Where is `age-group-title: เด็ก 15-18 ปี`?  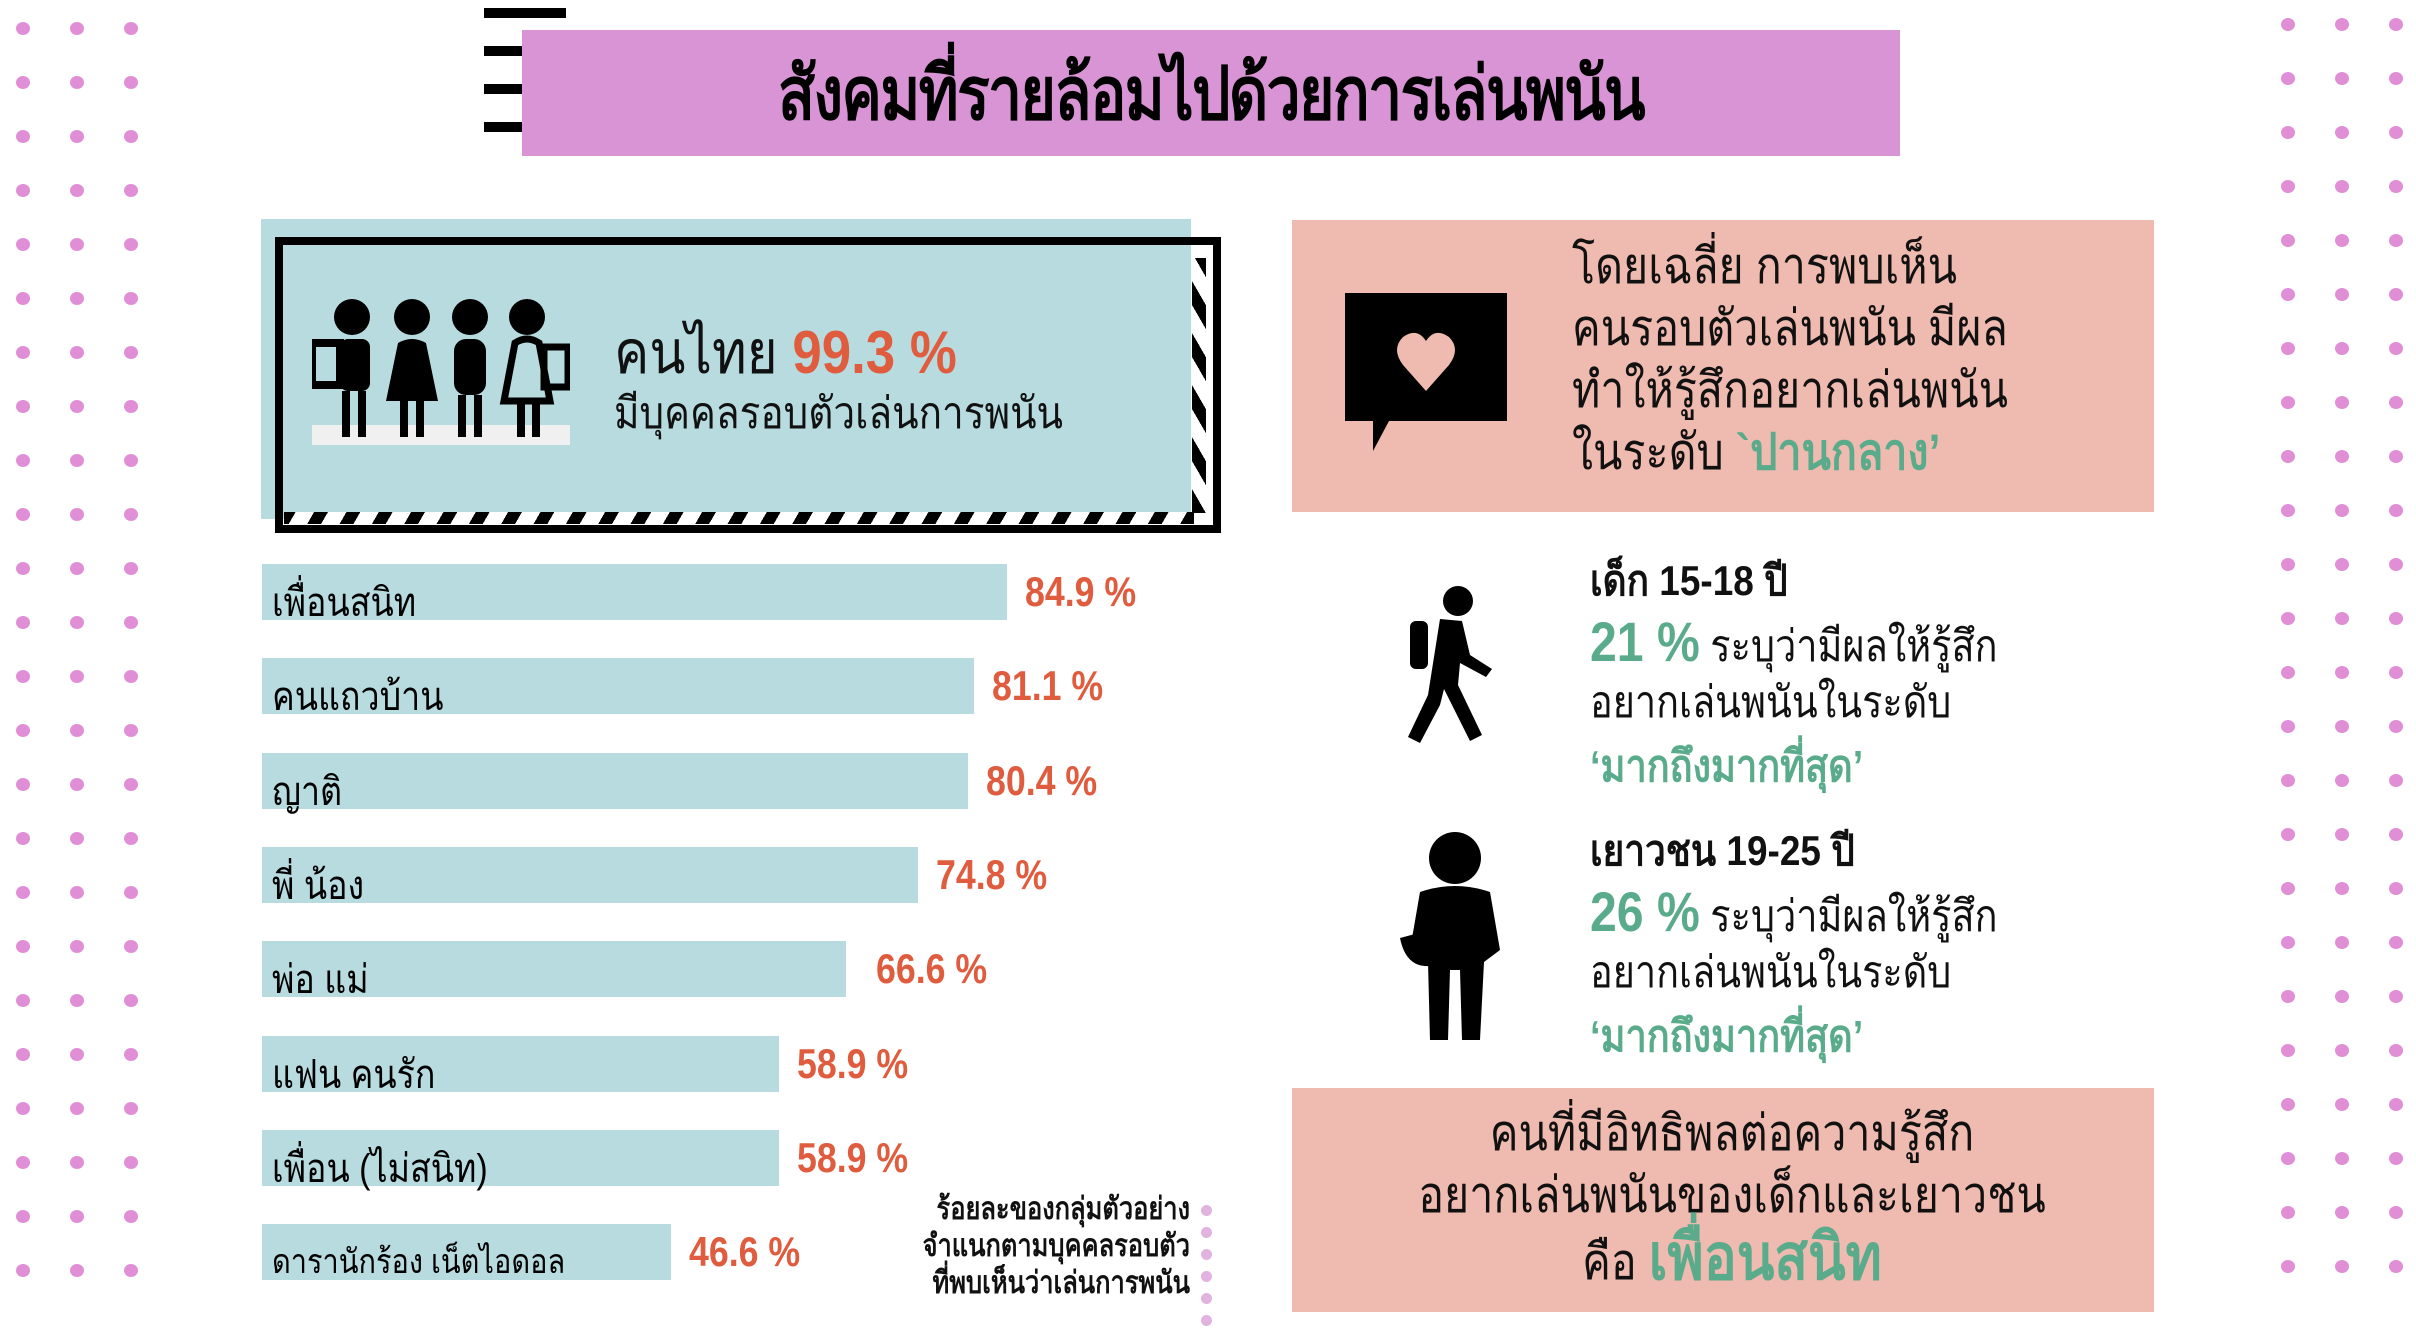
age-group-title: เด็ก 15-18 ปี is located at coordinates (1689, 580).